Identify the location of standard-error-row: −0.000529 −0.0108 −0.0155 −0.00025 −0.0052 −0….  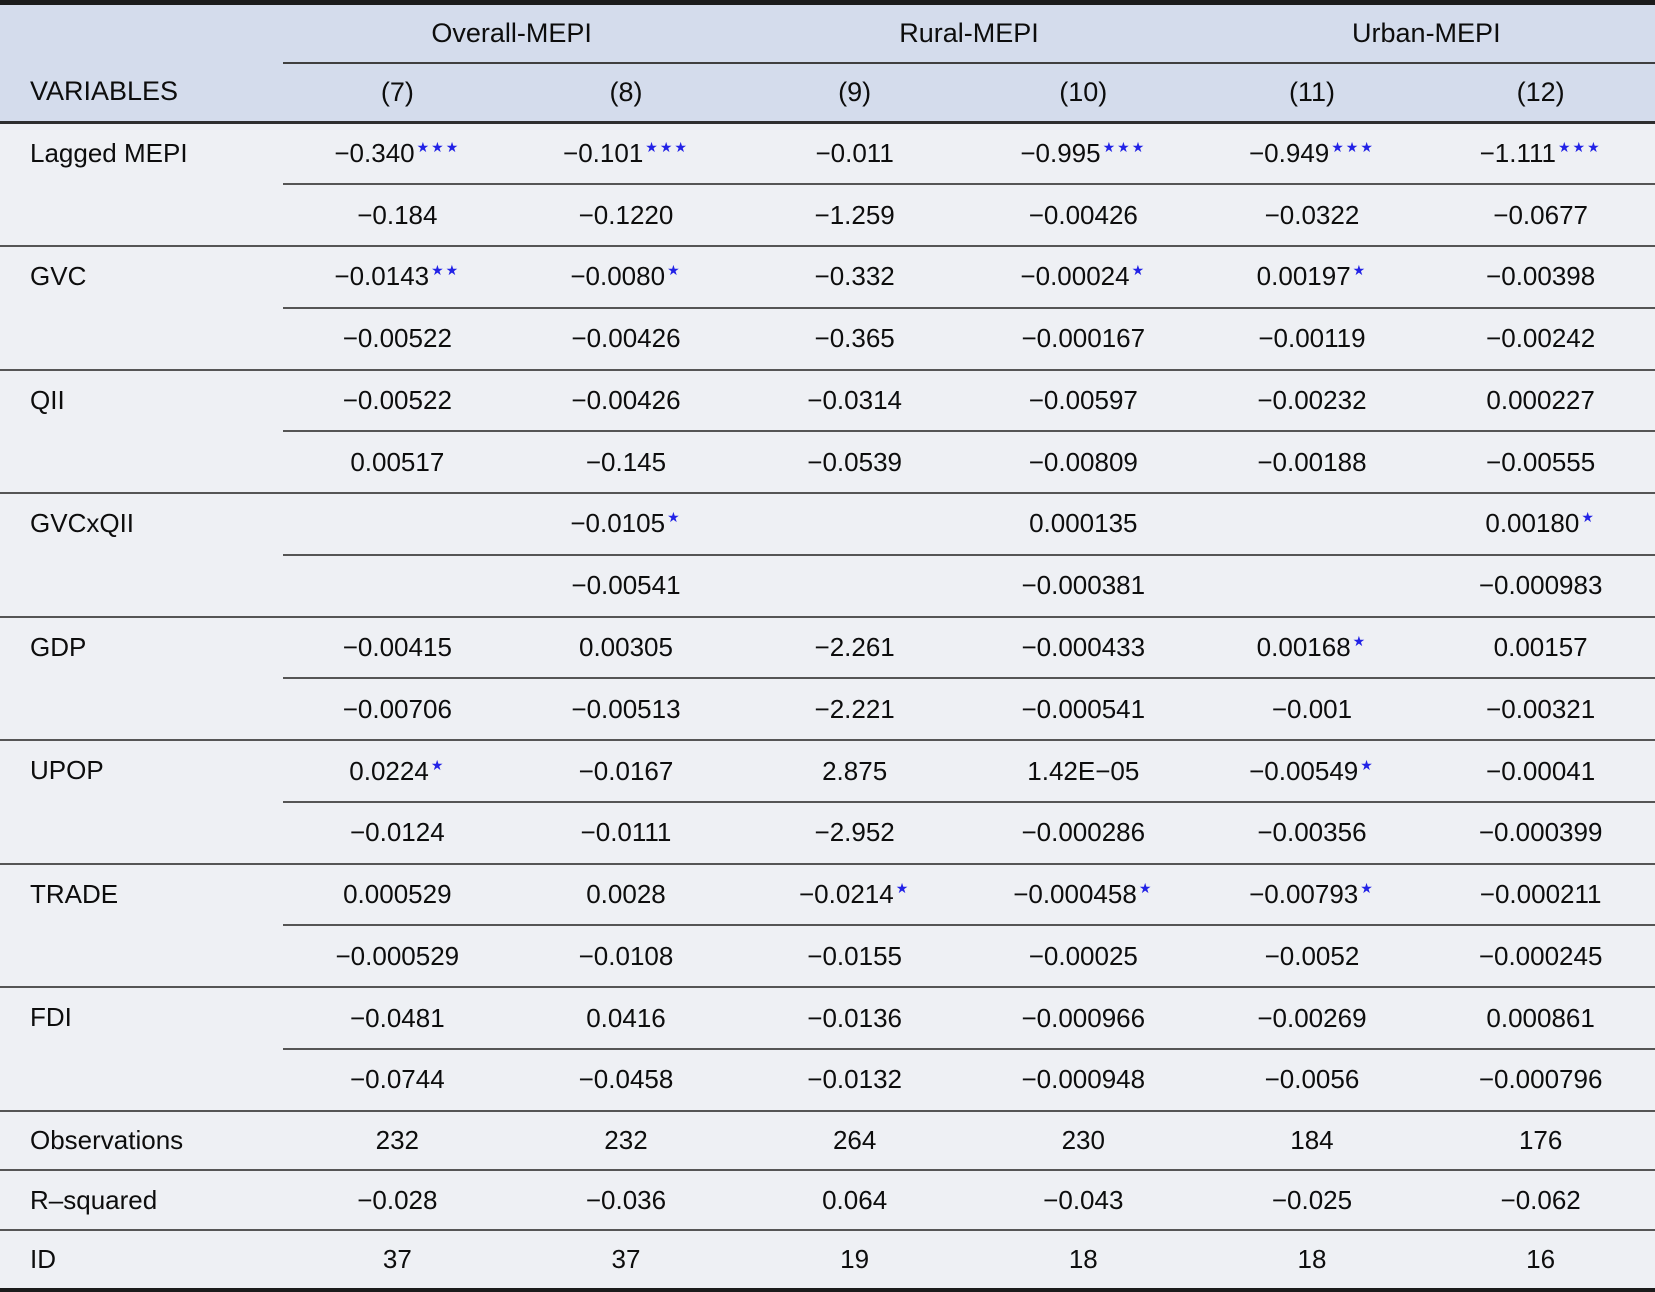
(827, 957).